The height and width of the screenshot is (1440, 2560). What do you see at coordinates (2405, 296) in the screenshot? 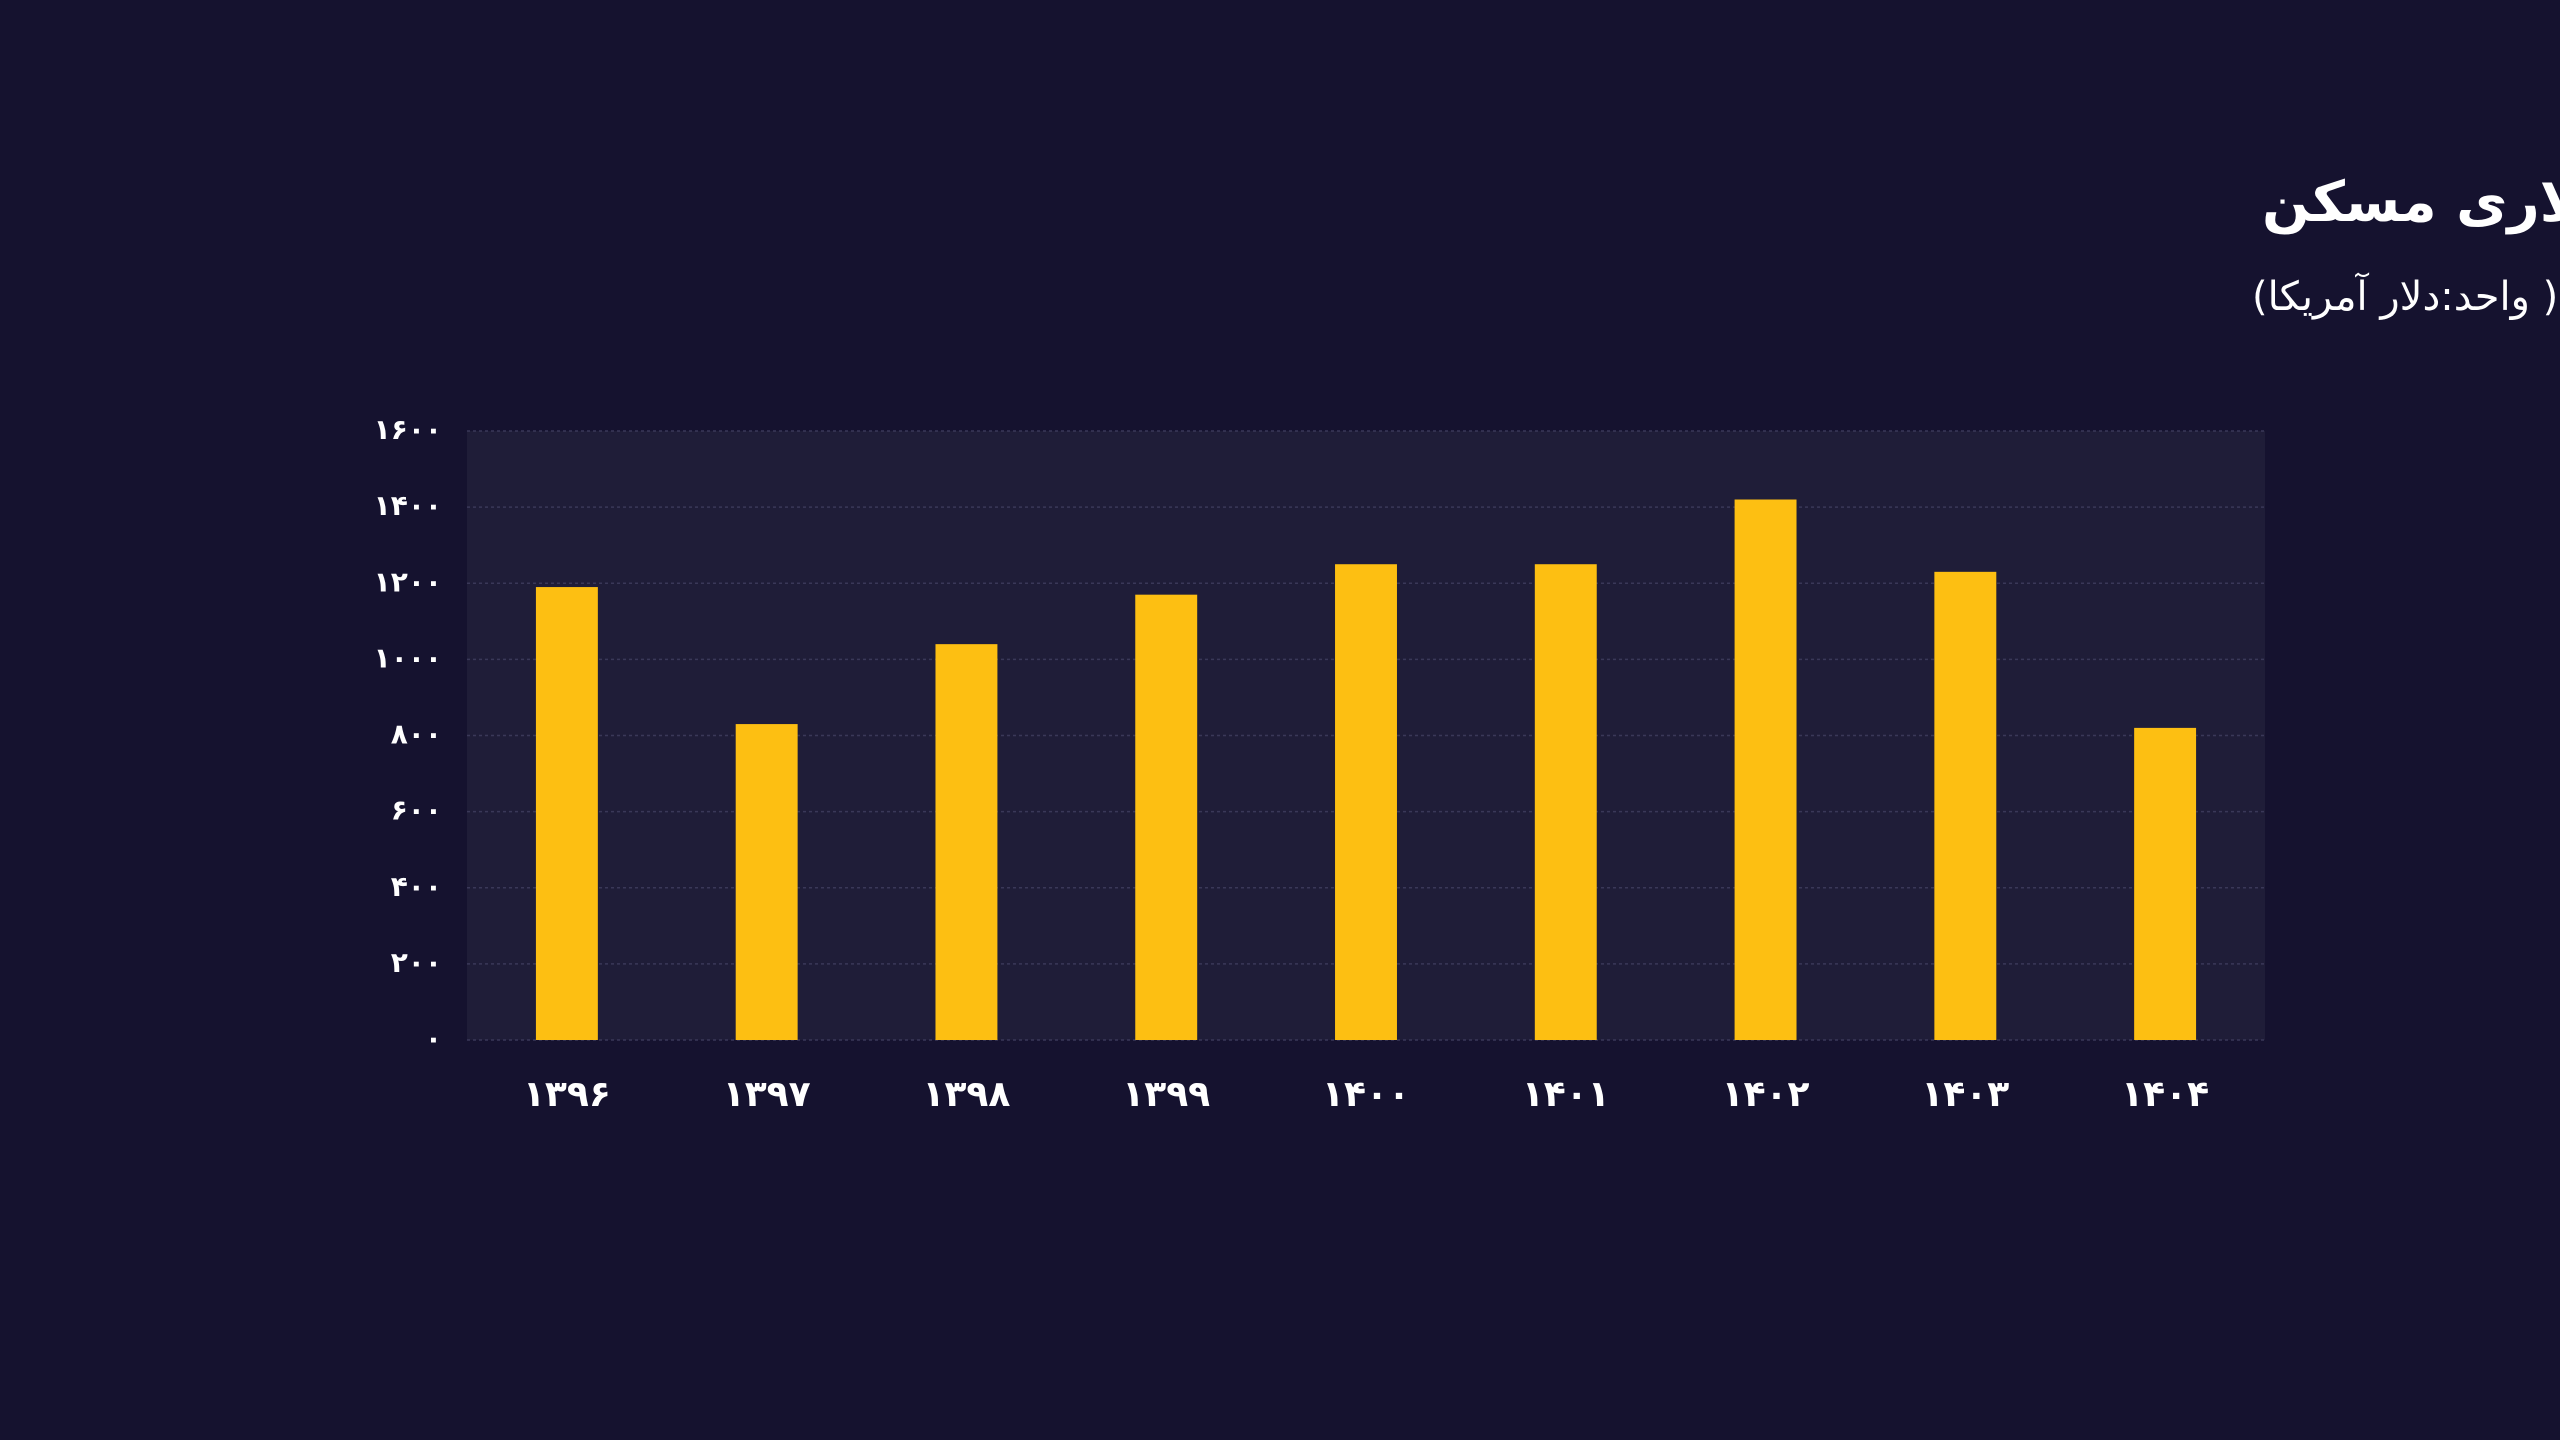
I see `chart-subtitle: ( واحد:دلار آمریکا)` at bounding box center [2405, 296].